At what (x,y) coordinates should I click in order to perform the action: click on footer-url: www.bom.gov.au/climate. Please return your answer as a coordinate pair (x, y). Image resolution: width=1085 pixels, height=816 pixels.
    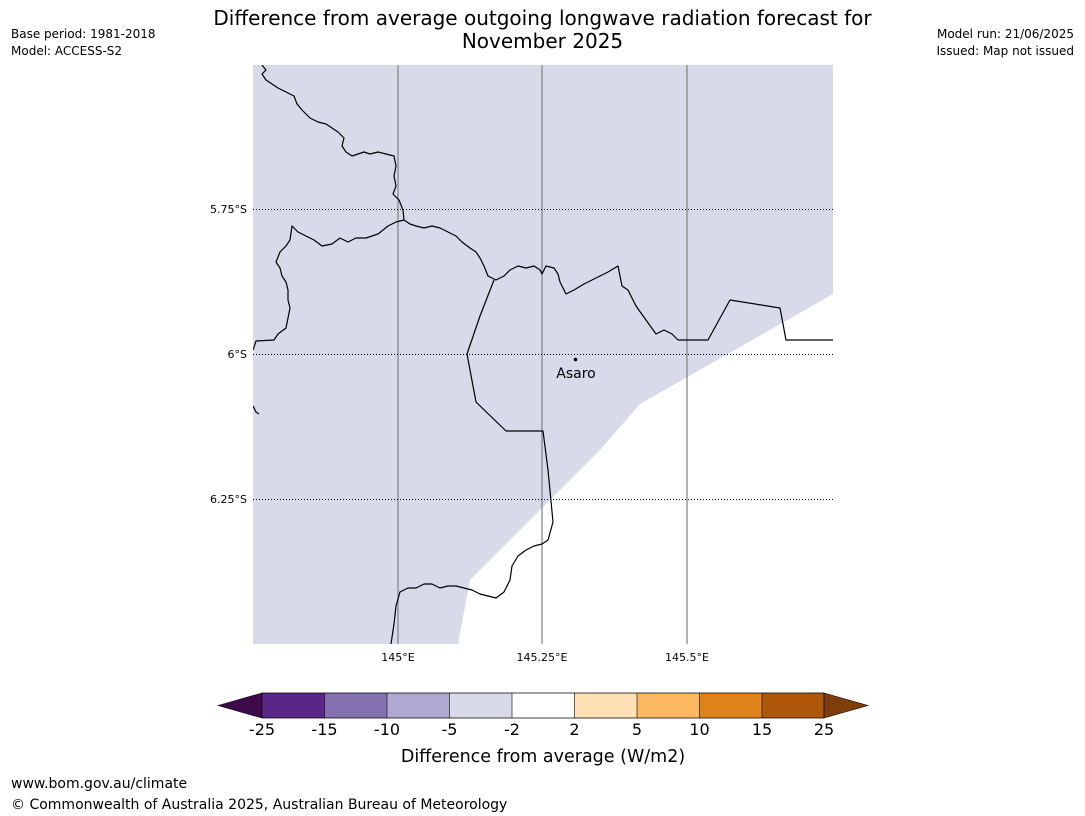
    Looking at the image, I should click on (99, 784).